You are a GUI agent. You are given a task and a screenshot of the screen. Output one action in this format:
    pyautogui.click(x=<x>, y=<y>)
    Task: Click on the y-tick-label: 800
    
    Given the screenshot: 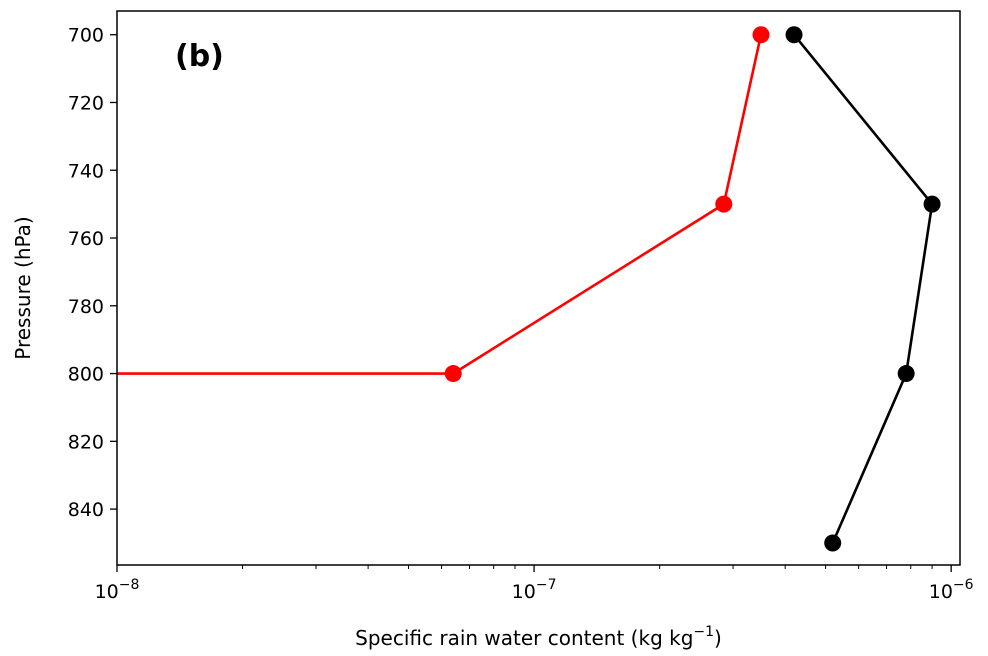 What is the action you would take?
    pyautogui.click(x=86, y=375)
    